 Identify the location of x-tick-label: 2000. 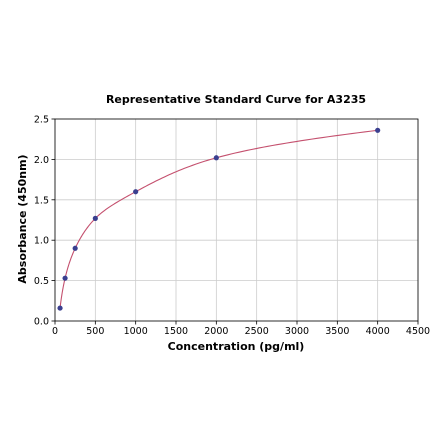
(216, 331).